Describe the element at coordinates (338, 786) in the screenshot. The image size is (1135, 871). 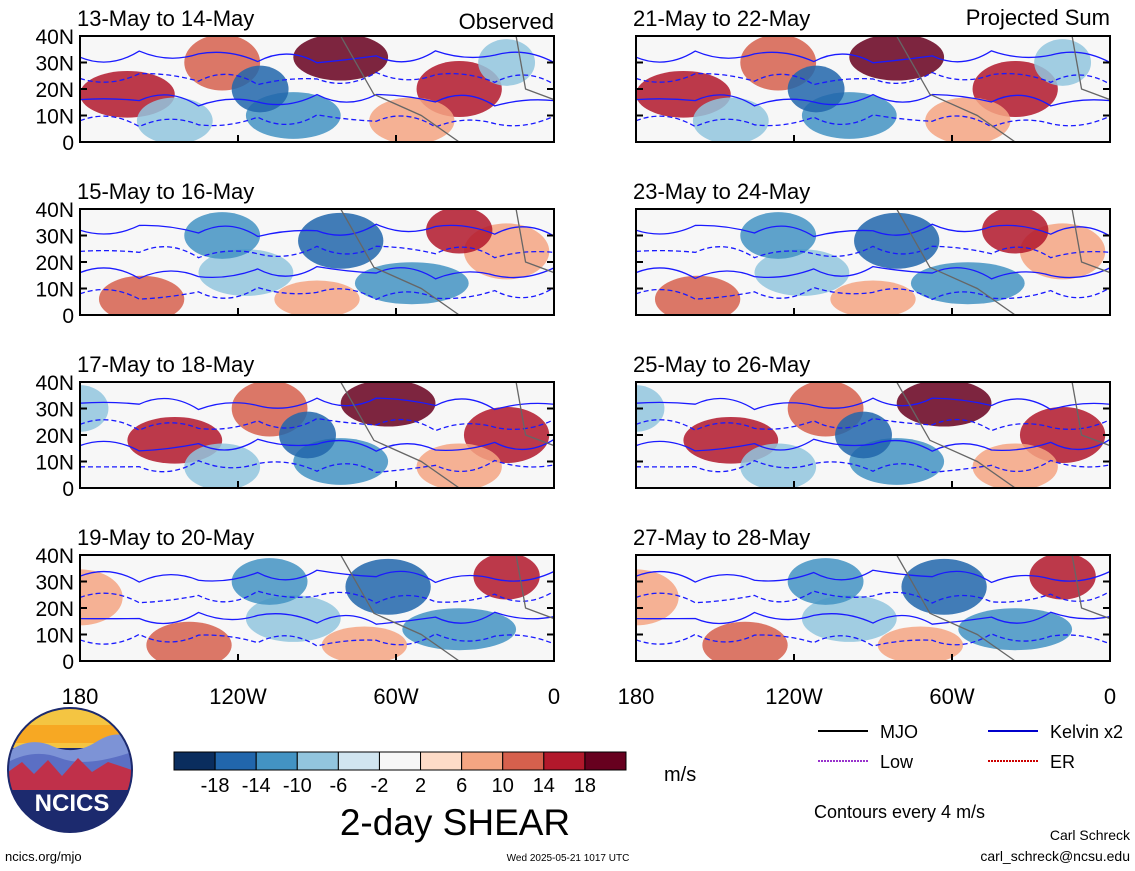
I see `colorbar-tick-label: -6` at that location.